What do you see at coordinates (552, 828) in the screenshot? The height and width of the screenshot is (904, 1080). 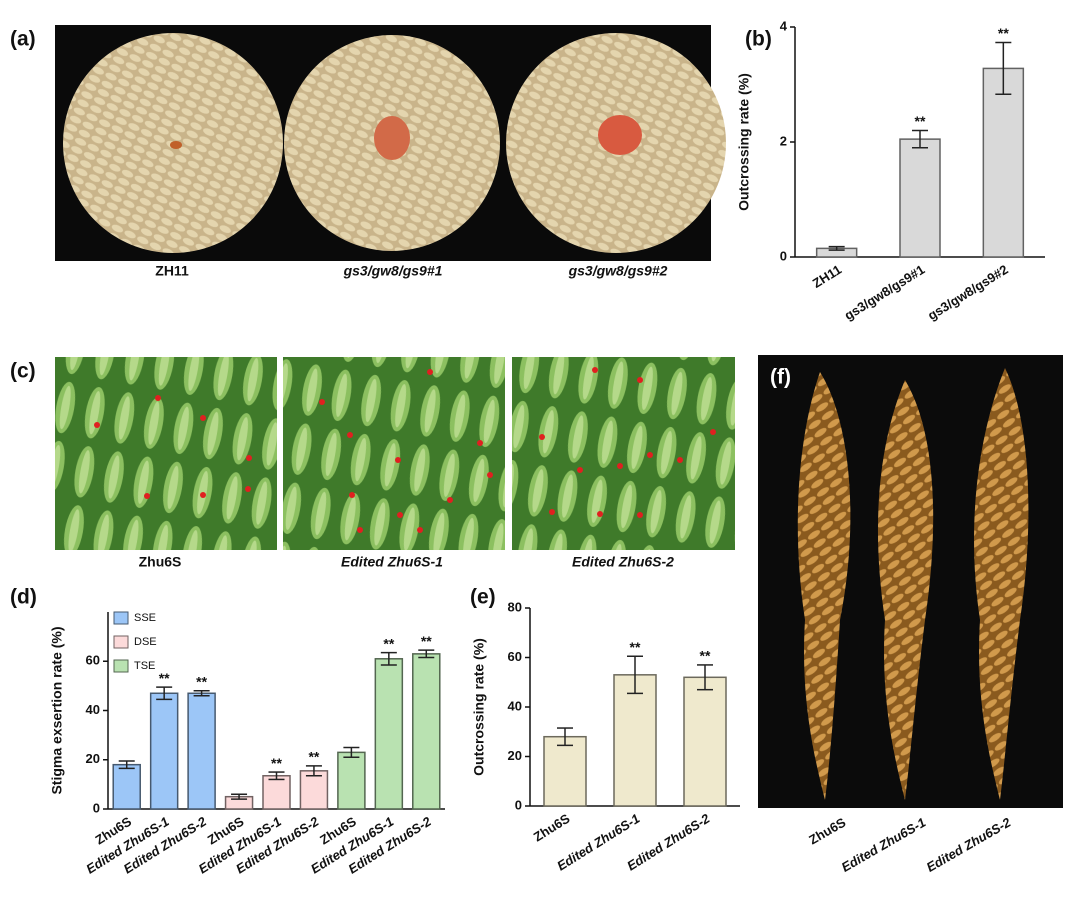 I see `x-tick-label: Zhu6S` at bounding box center [552, 828].